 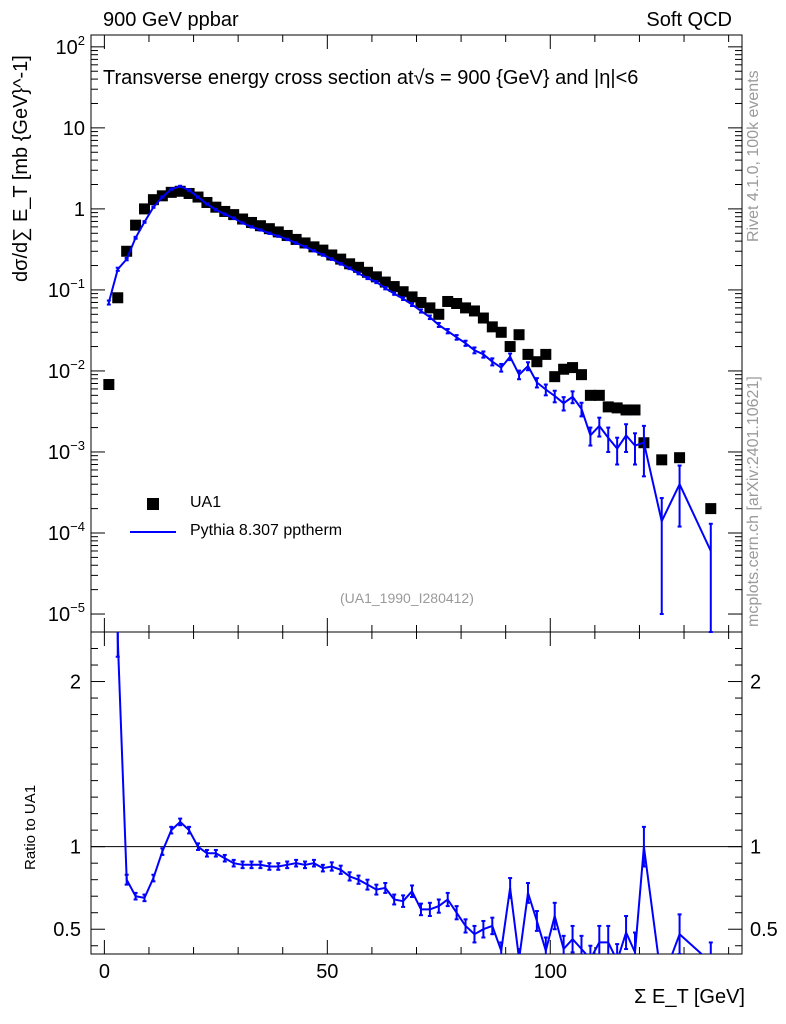 What do you see at coordinates (753, 501) in the screenshot?
I see `source-note: mcplots.cern.ch [arXiv:2401.10621]` at bounding box center [753, 501].